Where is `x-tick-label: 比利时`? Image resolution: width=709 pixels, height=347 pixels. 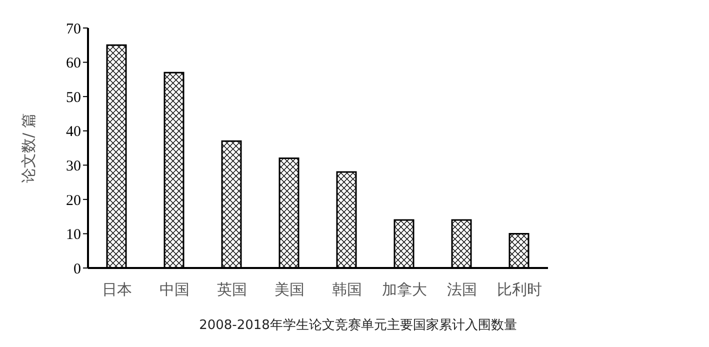 x-tick-label: 比利时 is located at coordinates (519, 289).